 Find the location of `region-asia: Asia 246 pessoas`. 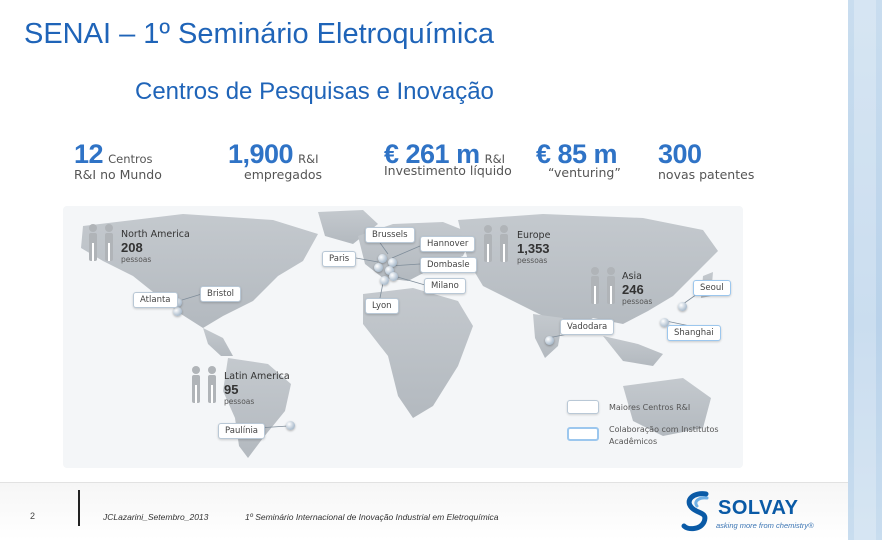

region-asia: Asia 246 pessoas is located at coordinates (637, 288).